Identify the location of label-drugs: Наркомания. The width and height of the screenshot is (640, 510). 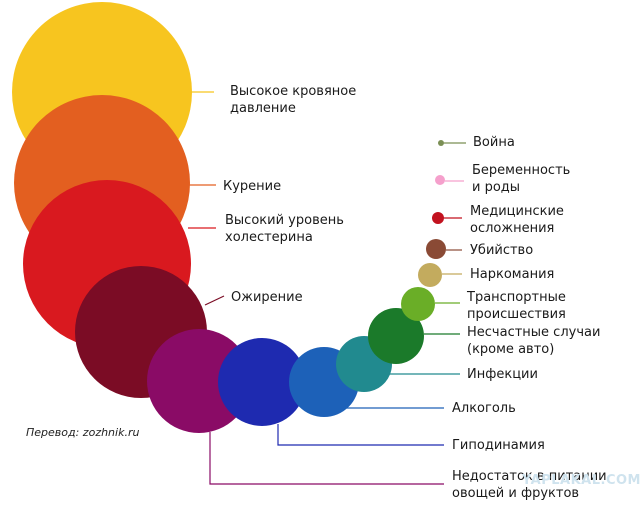
(512, 274).